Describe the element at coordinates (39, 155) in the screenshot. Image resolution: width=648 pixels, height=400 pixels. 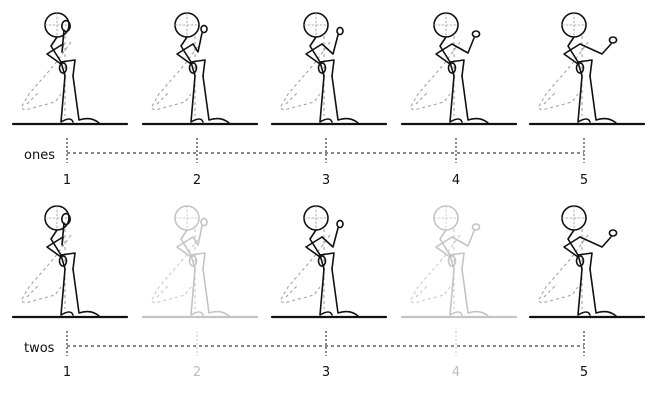
I see `row-label-ones: ones` at that location.